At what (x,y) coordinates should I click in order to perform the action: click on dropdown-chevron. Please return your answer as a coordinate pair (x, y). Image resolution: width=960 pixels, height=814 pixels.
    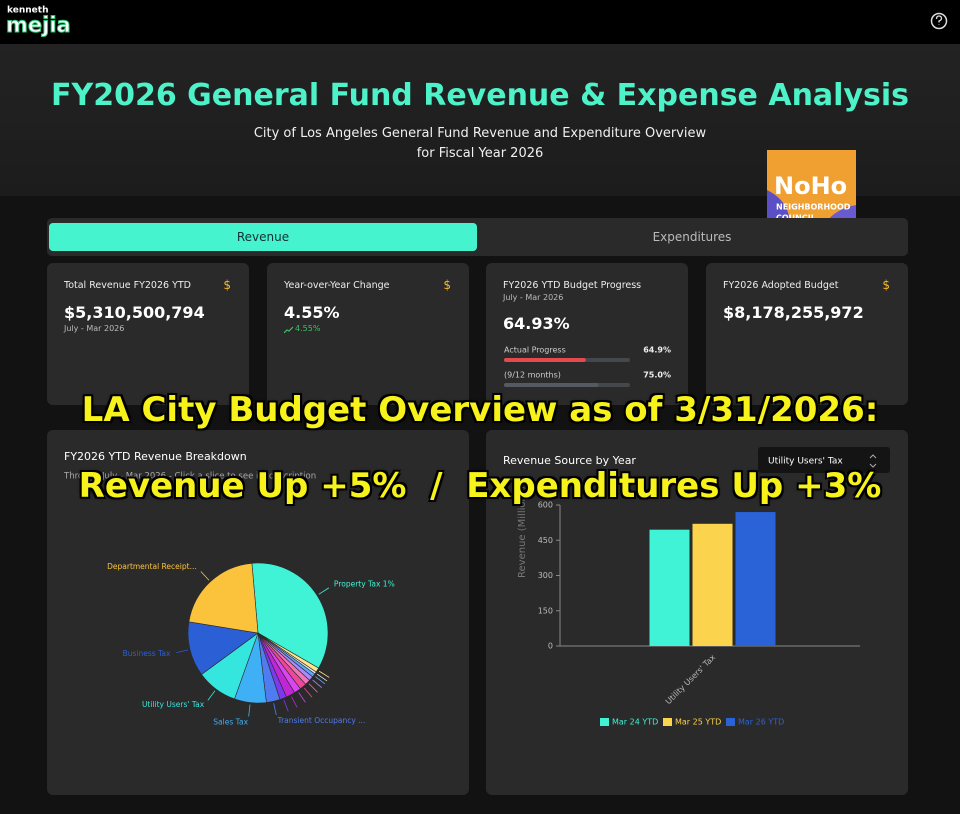
    Looking at the image, I should click on (873, 461).